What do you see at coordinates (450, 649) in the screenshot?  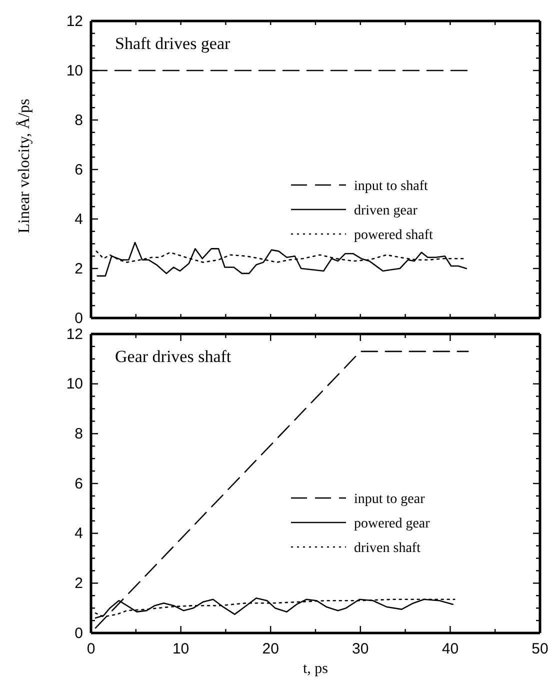 I see `x-tick-label: 40` at bounding box center [450, 649].